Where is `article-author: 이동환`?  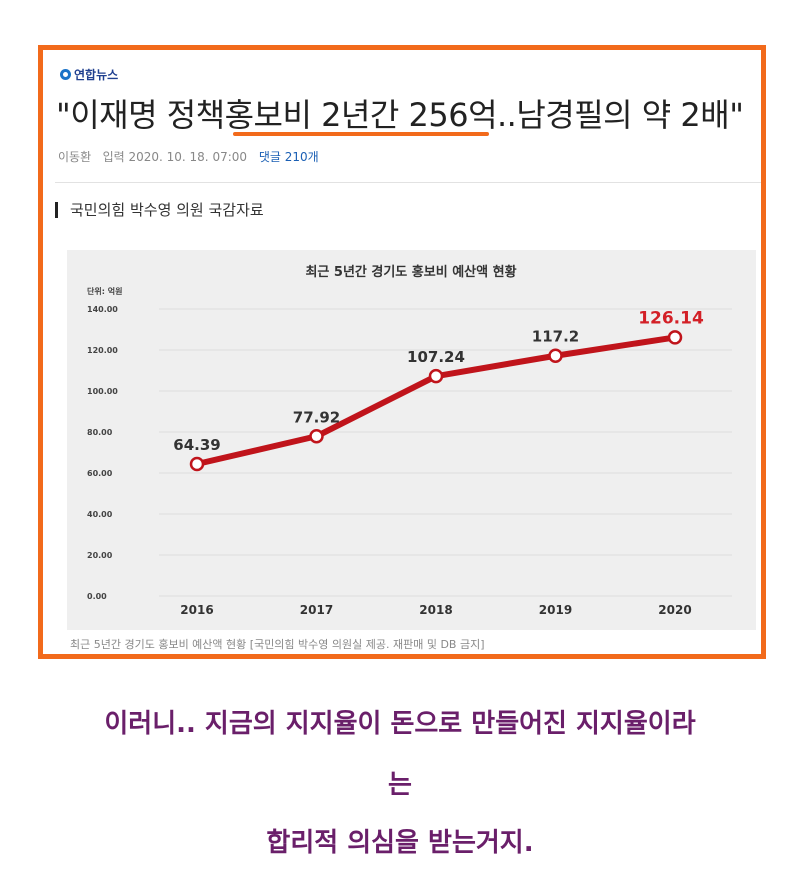 article-author: 이동환 is located at coordinates (75, 157).